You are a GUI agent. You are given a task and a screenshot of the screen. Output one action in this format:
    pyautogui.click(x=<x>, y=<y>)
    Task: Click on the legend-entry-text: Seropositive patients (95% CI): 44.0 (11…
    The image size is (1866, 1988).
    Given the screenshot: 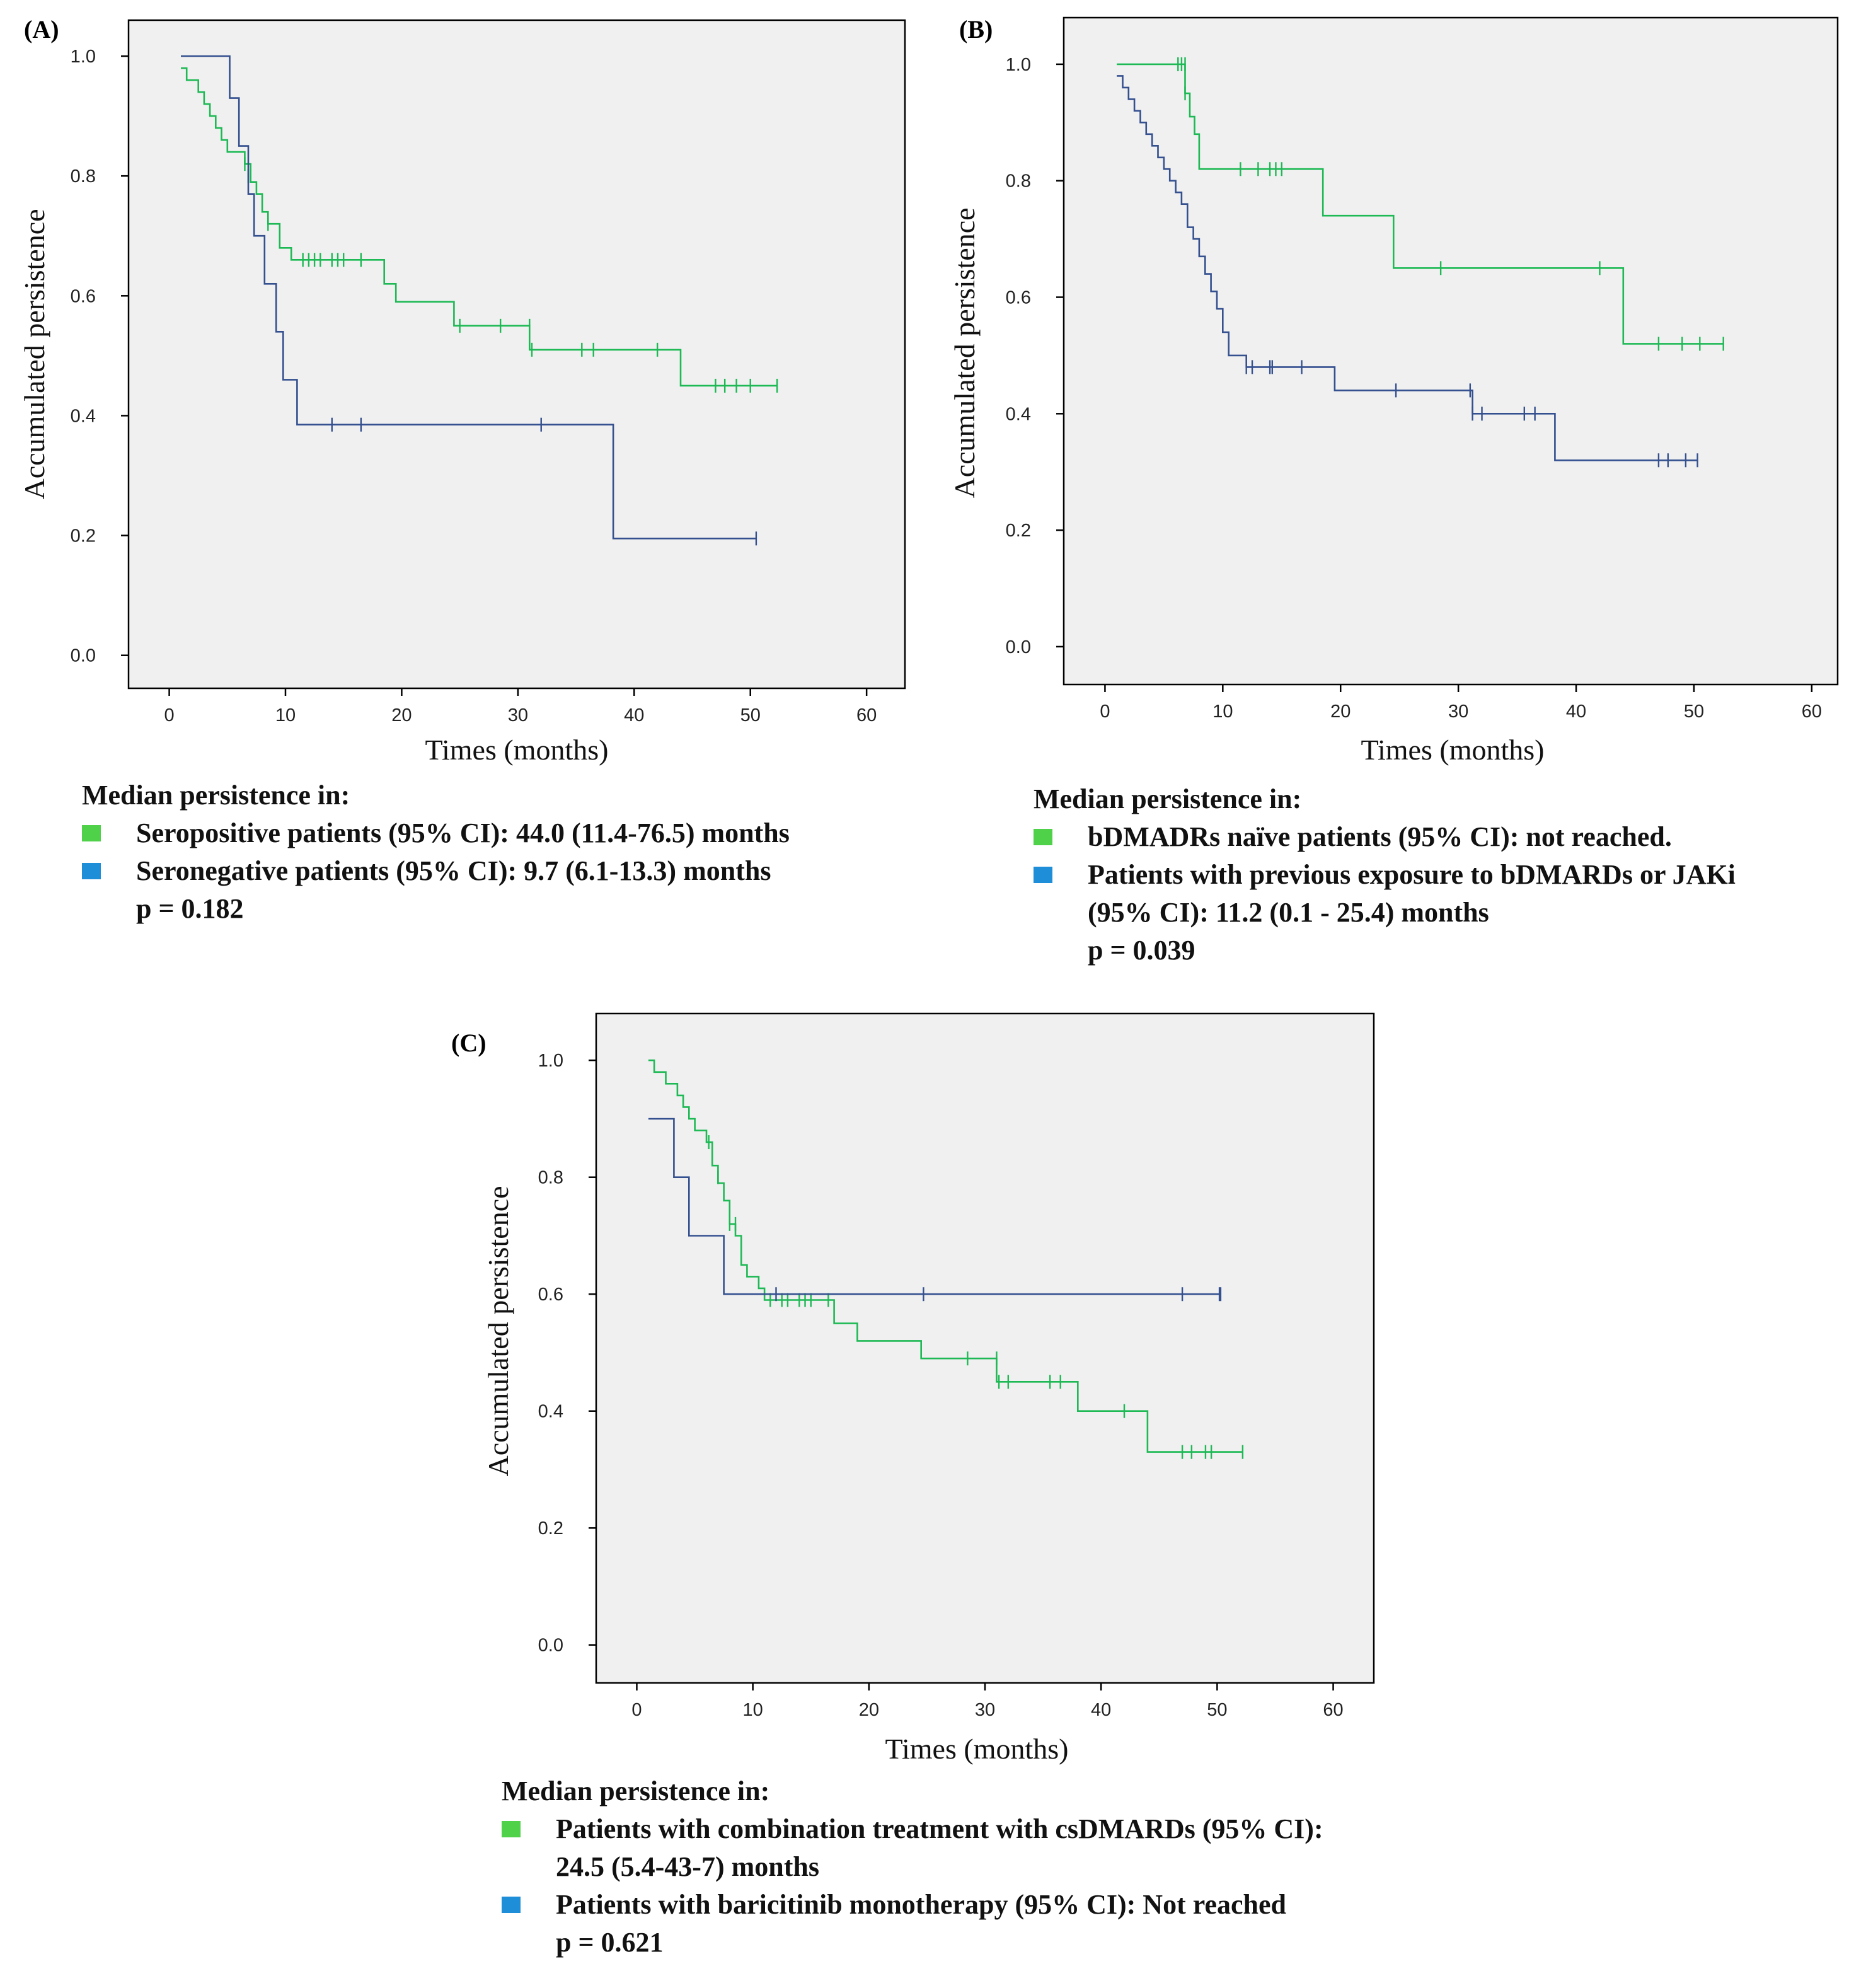 What is the action you would take?
    pyautogui.click(x=436, y=833)
    